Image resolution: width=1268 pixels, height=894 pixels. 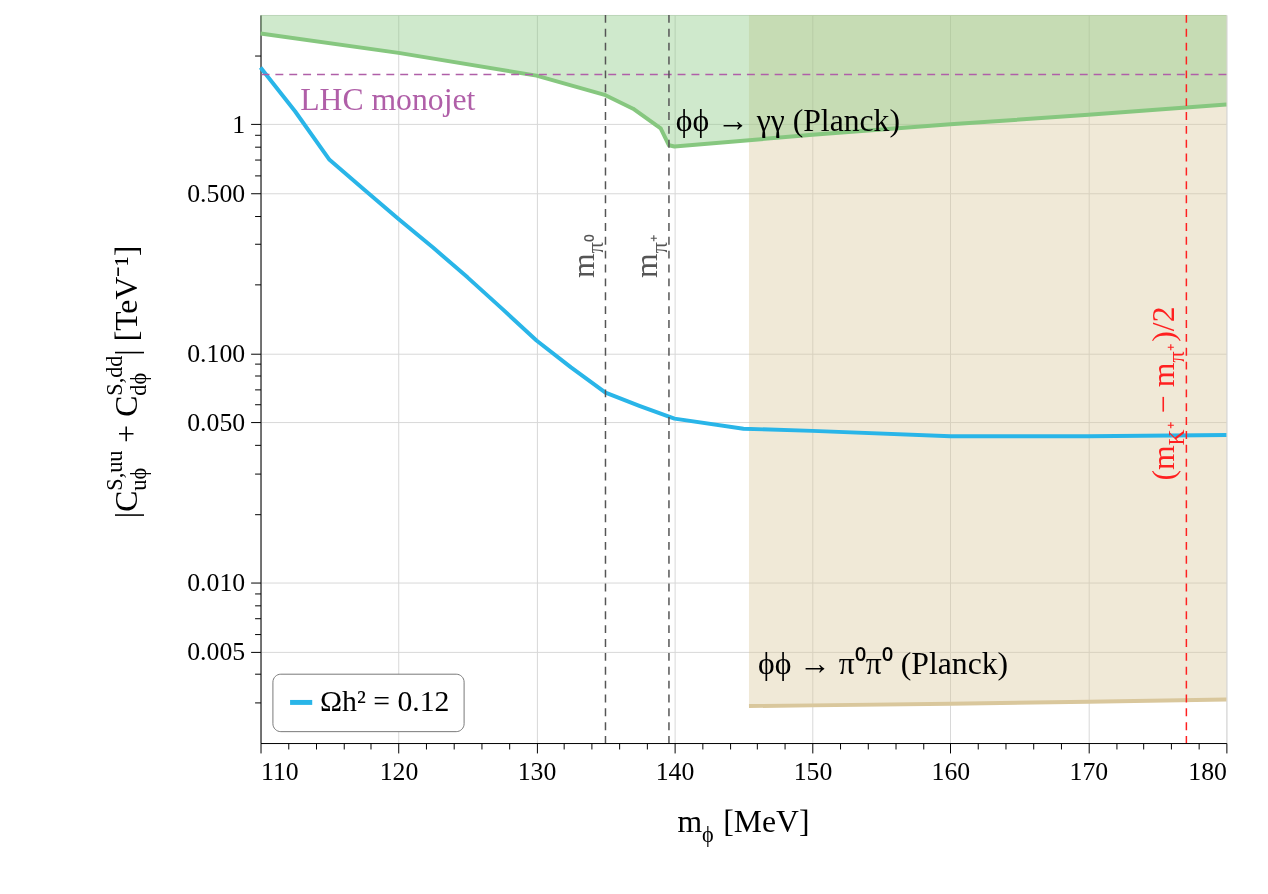 What do you see at coordinates (883, 663) in the screenshot?
I see `annotation: ϕϕ → π⁰π⁰ (Planck)` at bounding box center [883, 663].